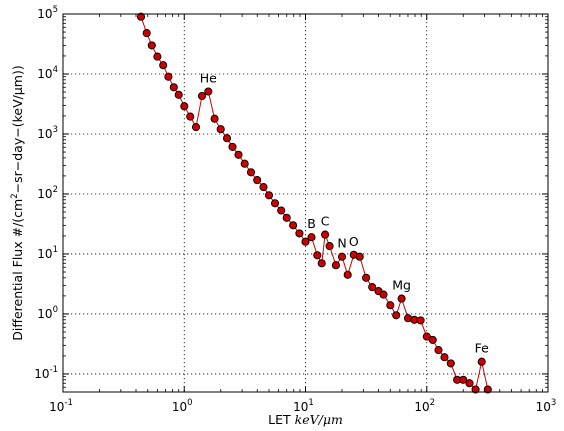 The image size is (564, 431). What do you see at coordinates (47, 73) in the screenshot?
I see `y-tick-label: 10⁴` at bounding box center [47, 73].